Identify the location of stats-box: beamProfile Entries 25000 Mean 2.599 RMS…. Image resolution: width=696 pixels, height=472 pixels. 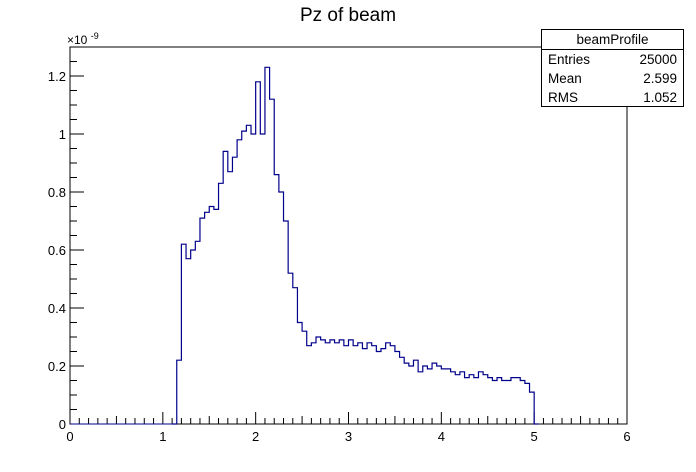
(612, 68).